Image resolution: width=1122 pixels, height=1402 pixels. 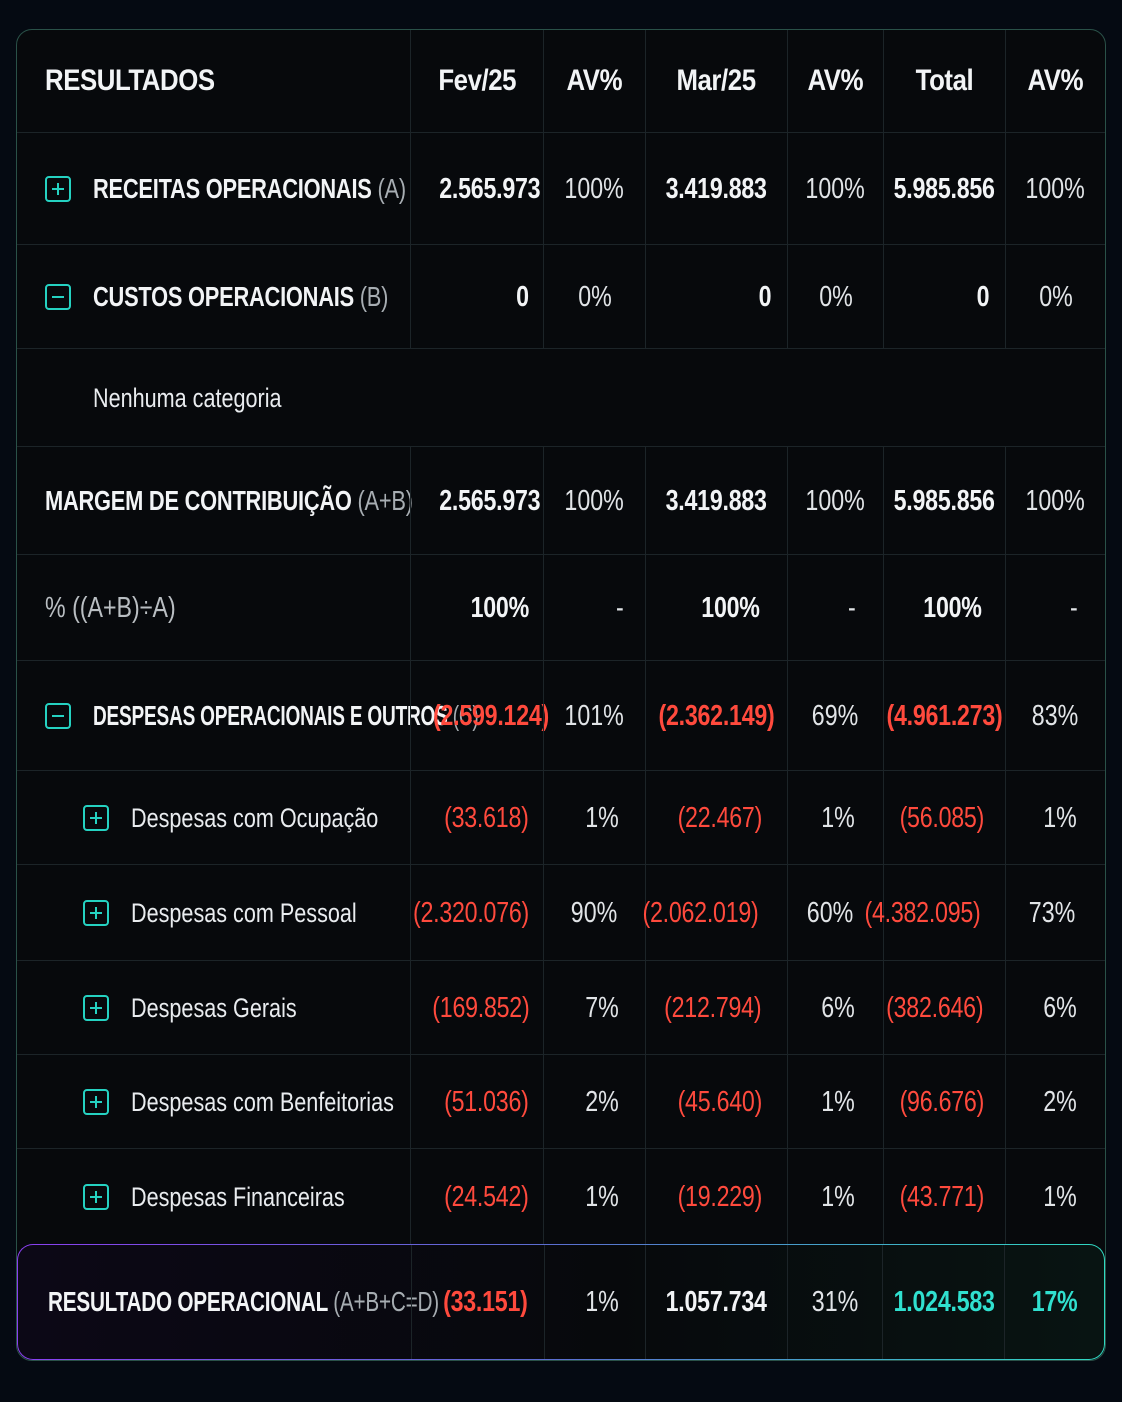 What do you see at coordinates (96, 913) in the screenshot?
I see `expand-pessoal-button` at bounding box center [96, 913].